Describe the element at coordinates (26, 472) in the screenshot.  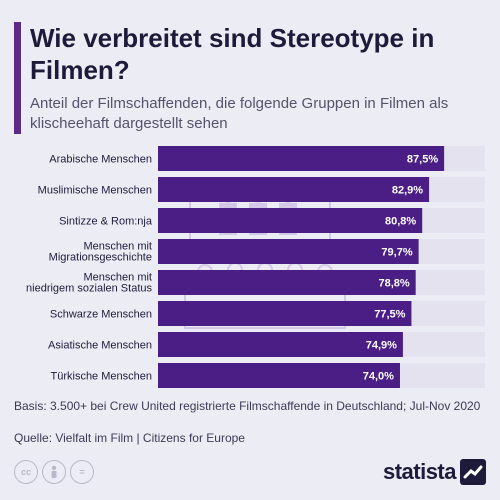
I see `cc-icon: cc` at that location.